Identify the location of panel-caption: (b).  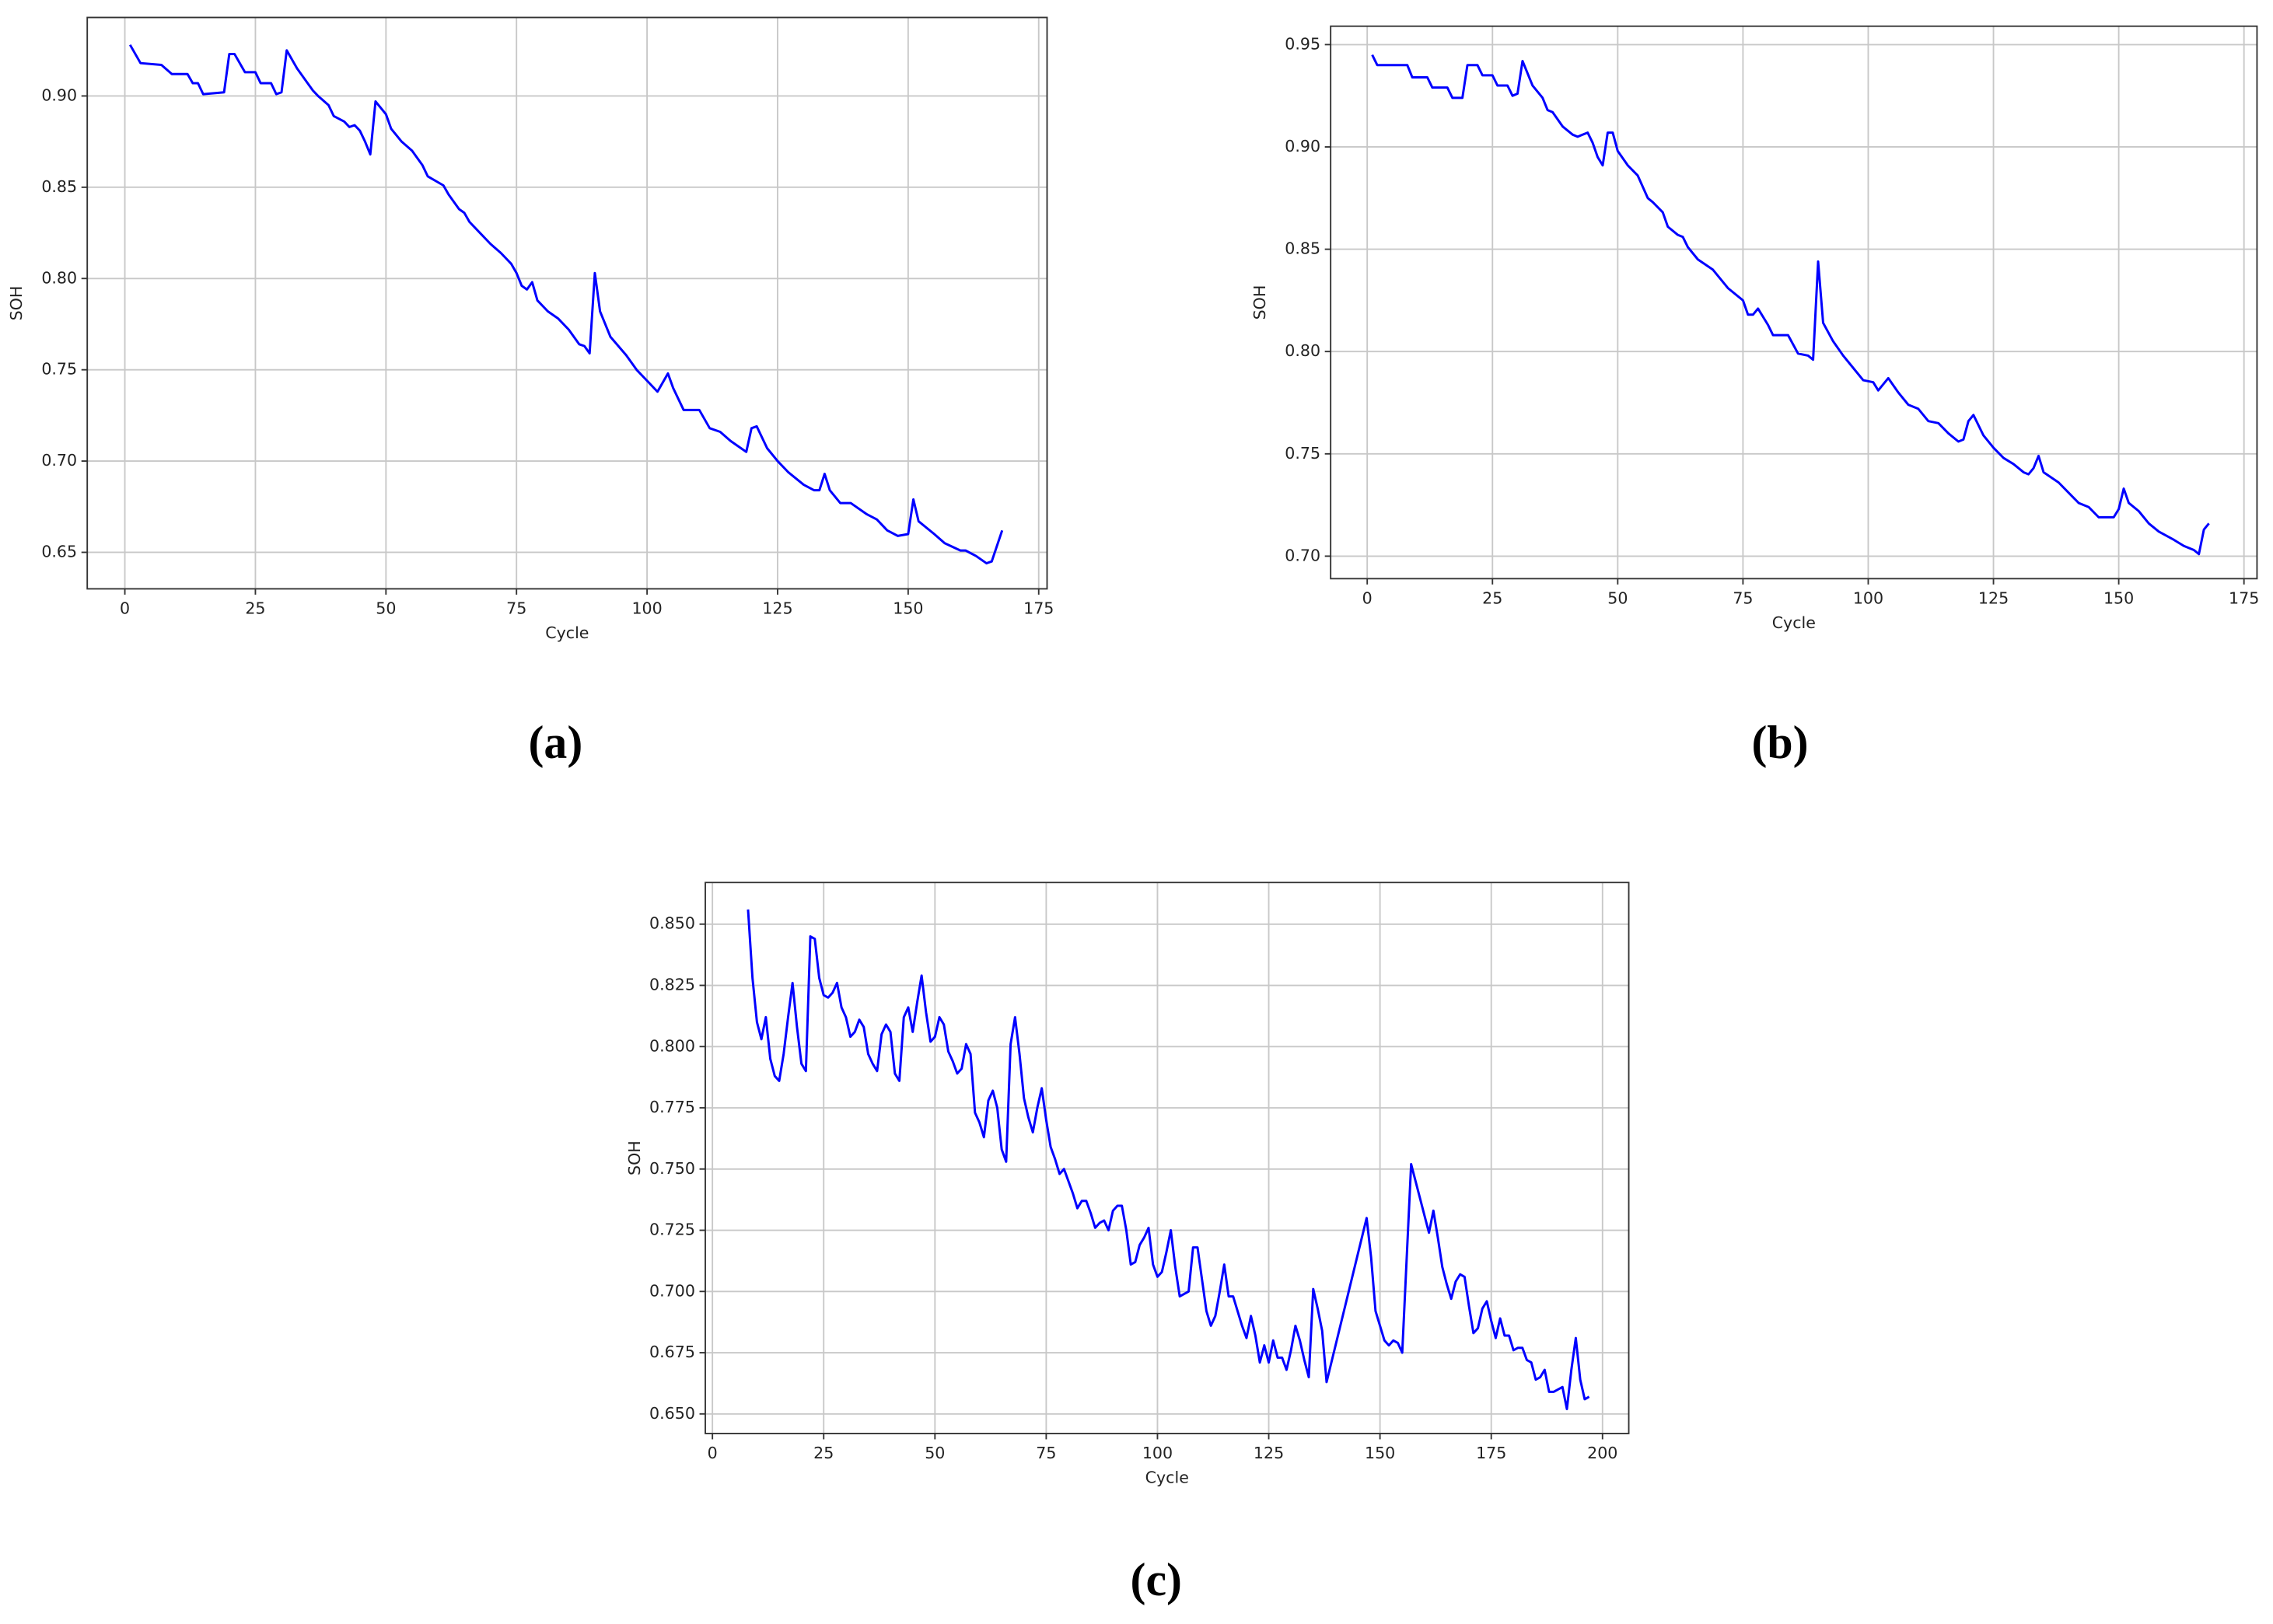
(1779, 742).